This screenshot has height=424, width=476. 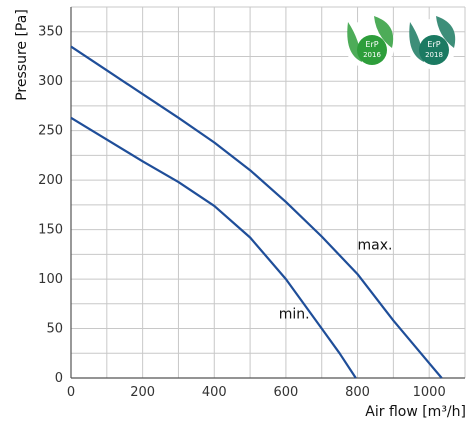 I want to click on x-axis-label: Air flow [m³/h], so click(x=415, y=412).